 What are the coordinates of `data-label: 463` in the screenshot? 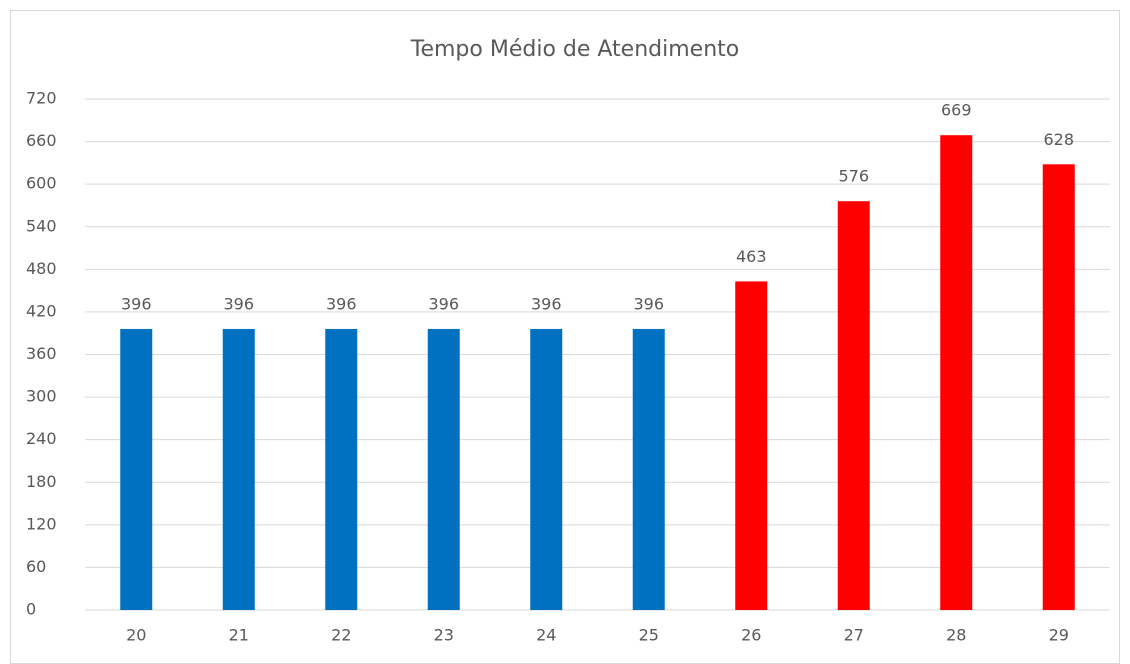 It's located at (751, 256).